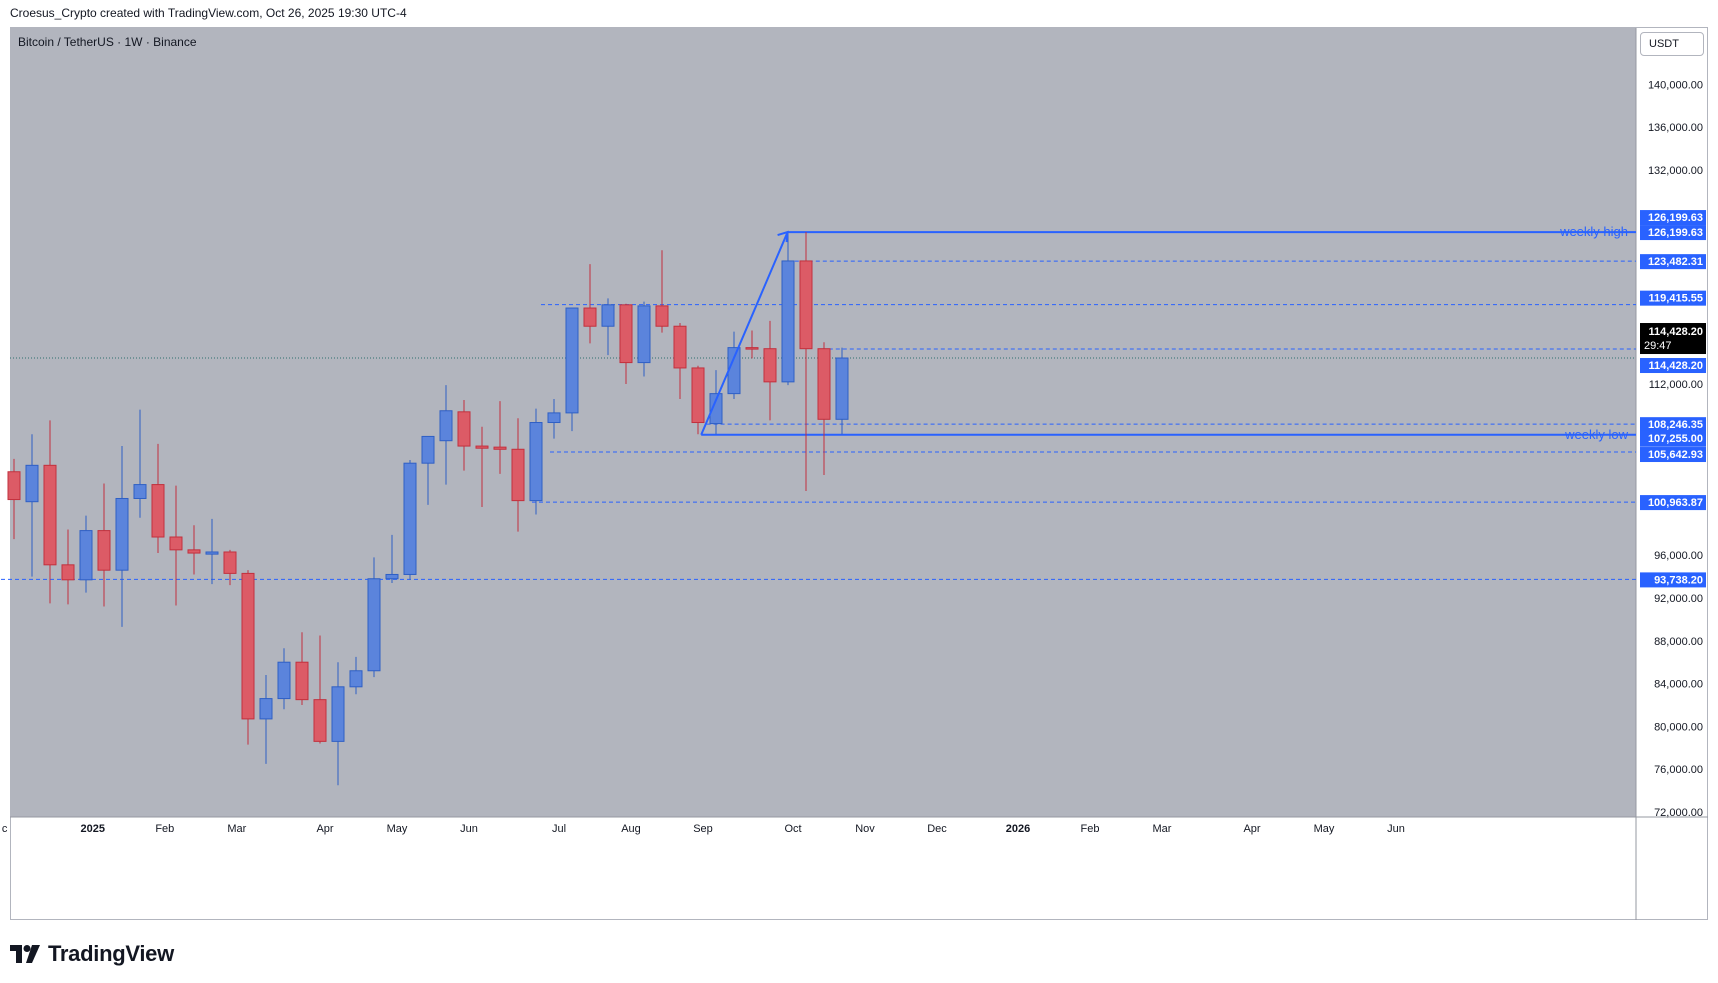  Describe the element at coordinates (1676, 299) in the screenshot. I see `price-badge-label: 119,415.55` at that location.